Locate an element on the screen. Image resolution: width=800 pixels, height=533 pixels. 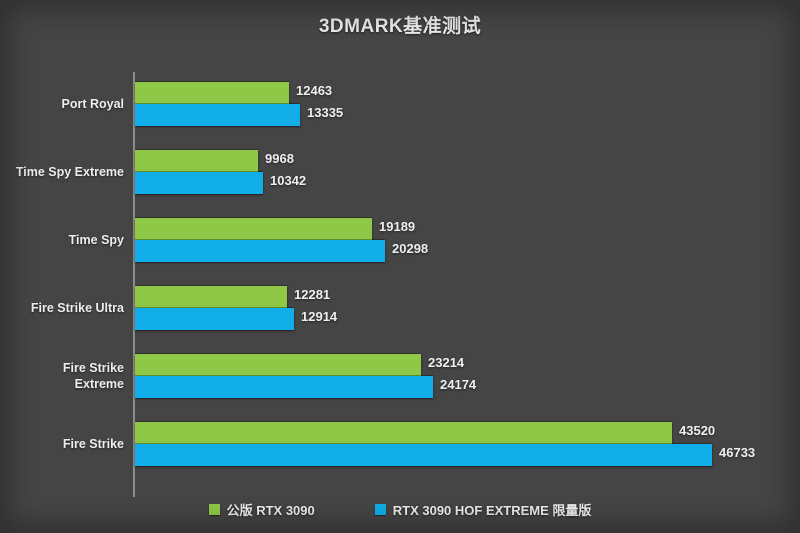
bar-value-label: 13335 is located at coordinates (325, 112).